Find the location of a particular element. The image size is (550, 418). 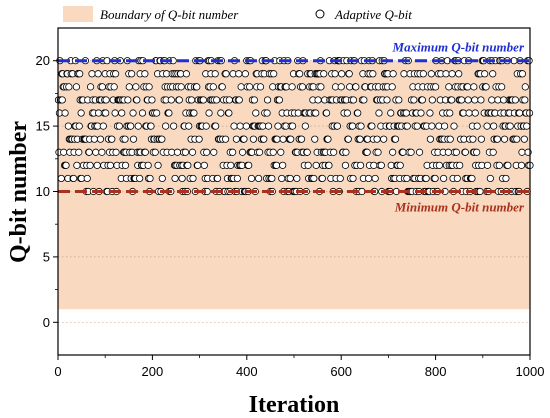

x-tick-label-400: 400 is located at coordinates (247, 371).